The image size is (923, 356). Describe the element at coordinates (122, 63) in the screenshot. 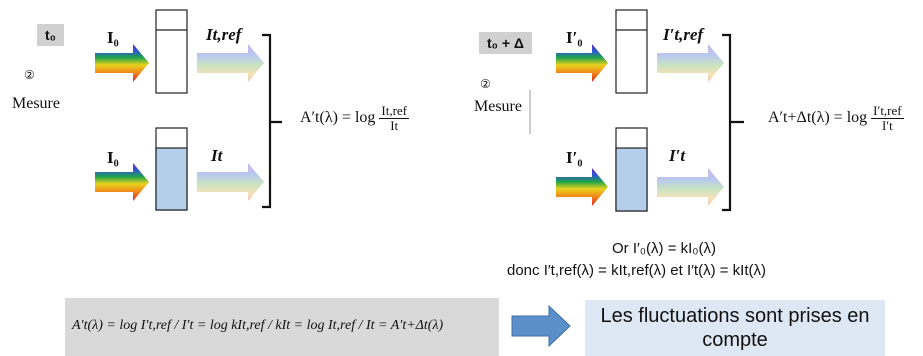

I see `rainbow-arrow-left-top` at that location.